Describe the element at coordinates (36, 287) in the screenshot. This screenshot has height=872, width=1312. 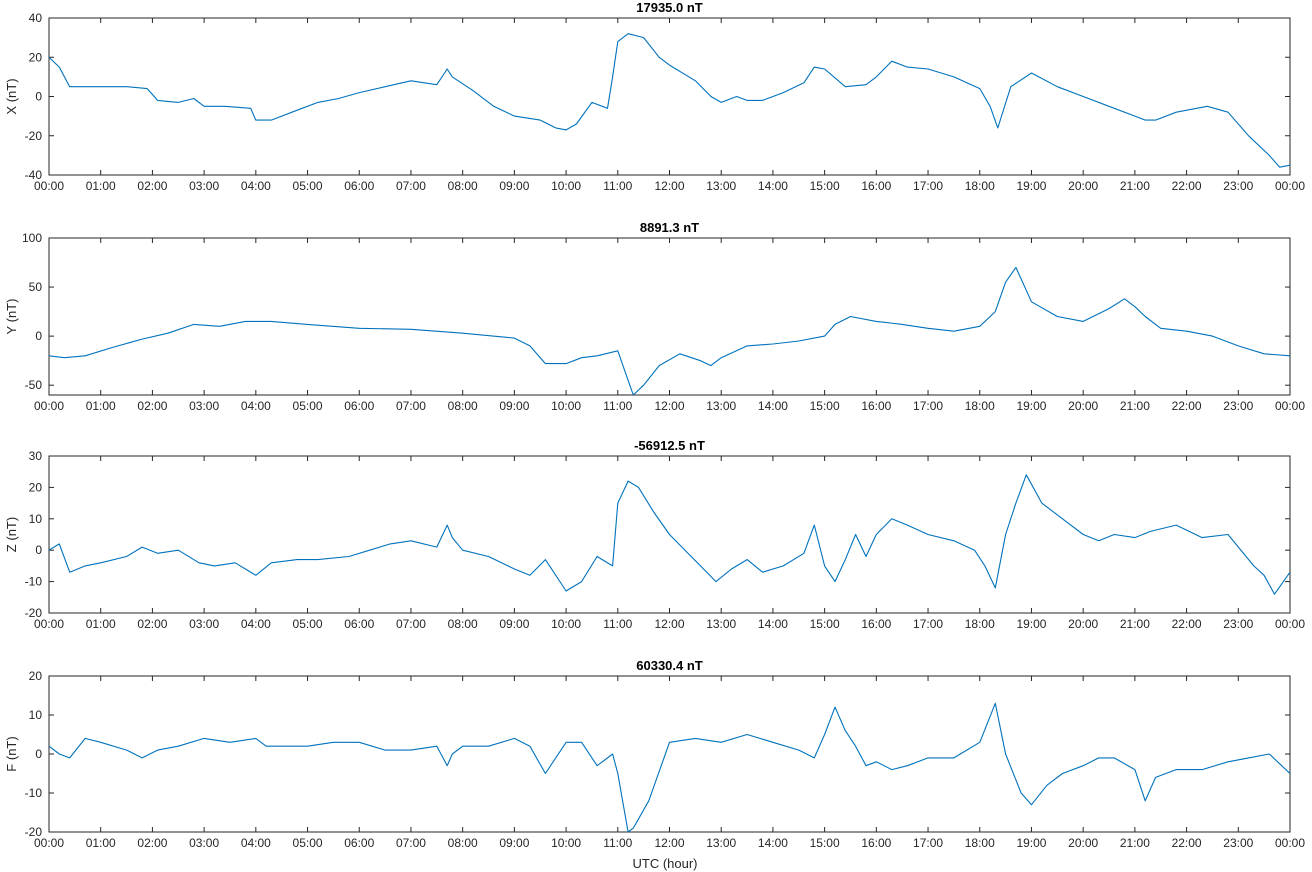
I see `y-tick-label: 50` at that location.